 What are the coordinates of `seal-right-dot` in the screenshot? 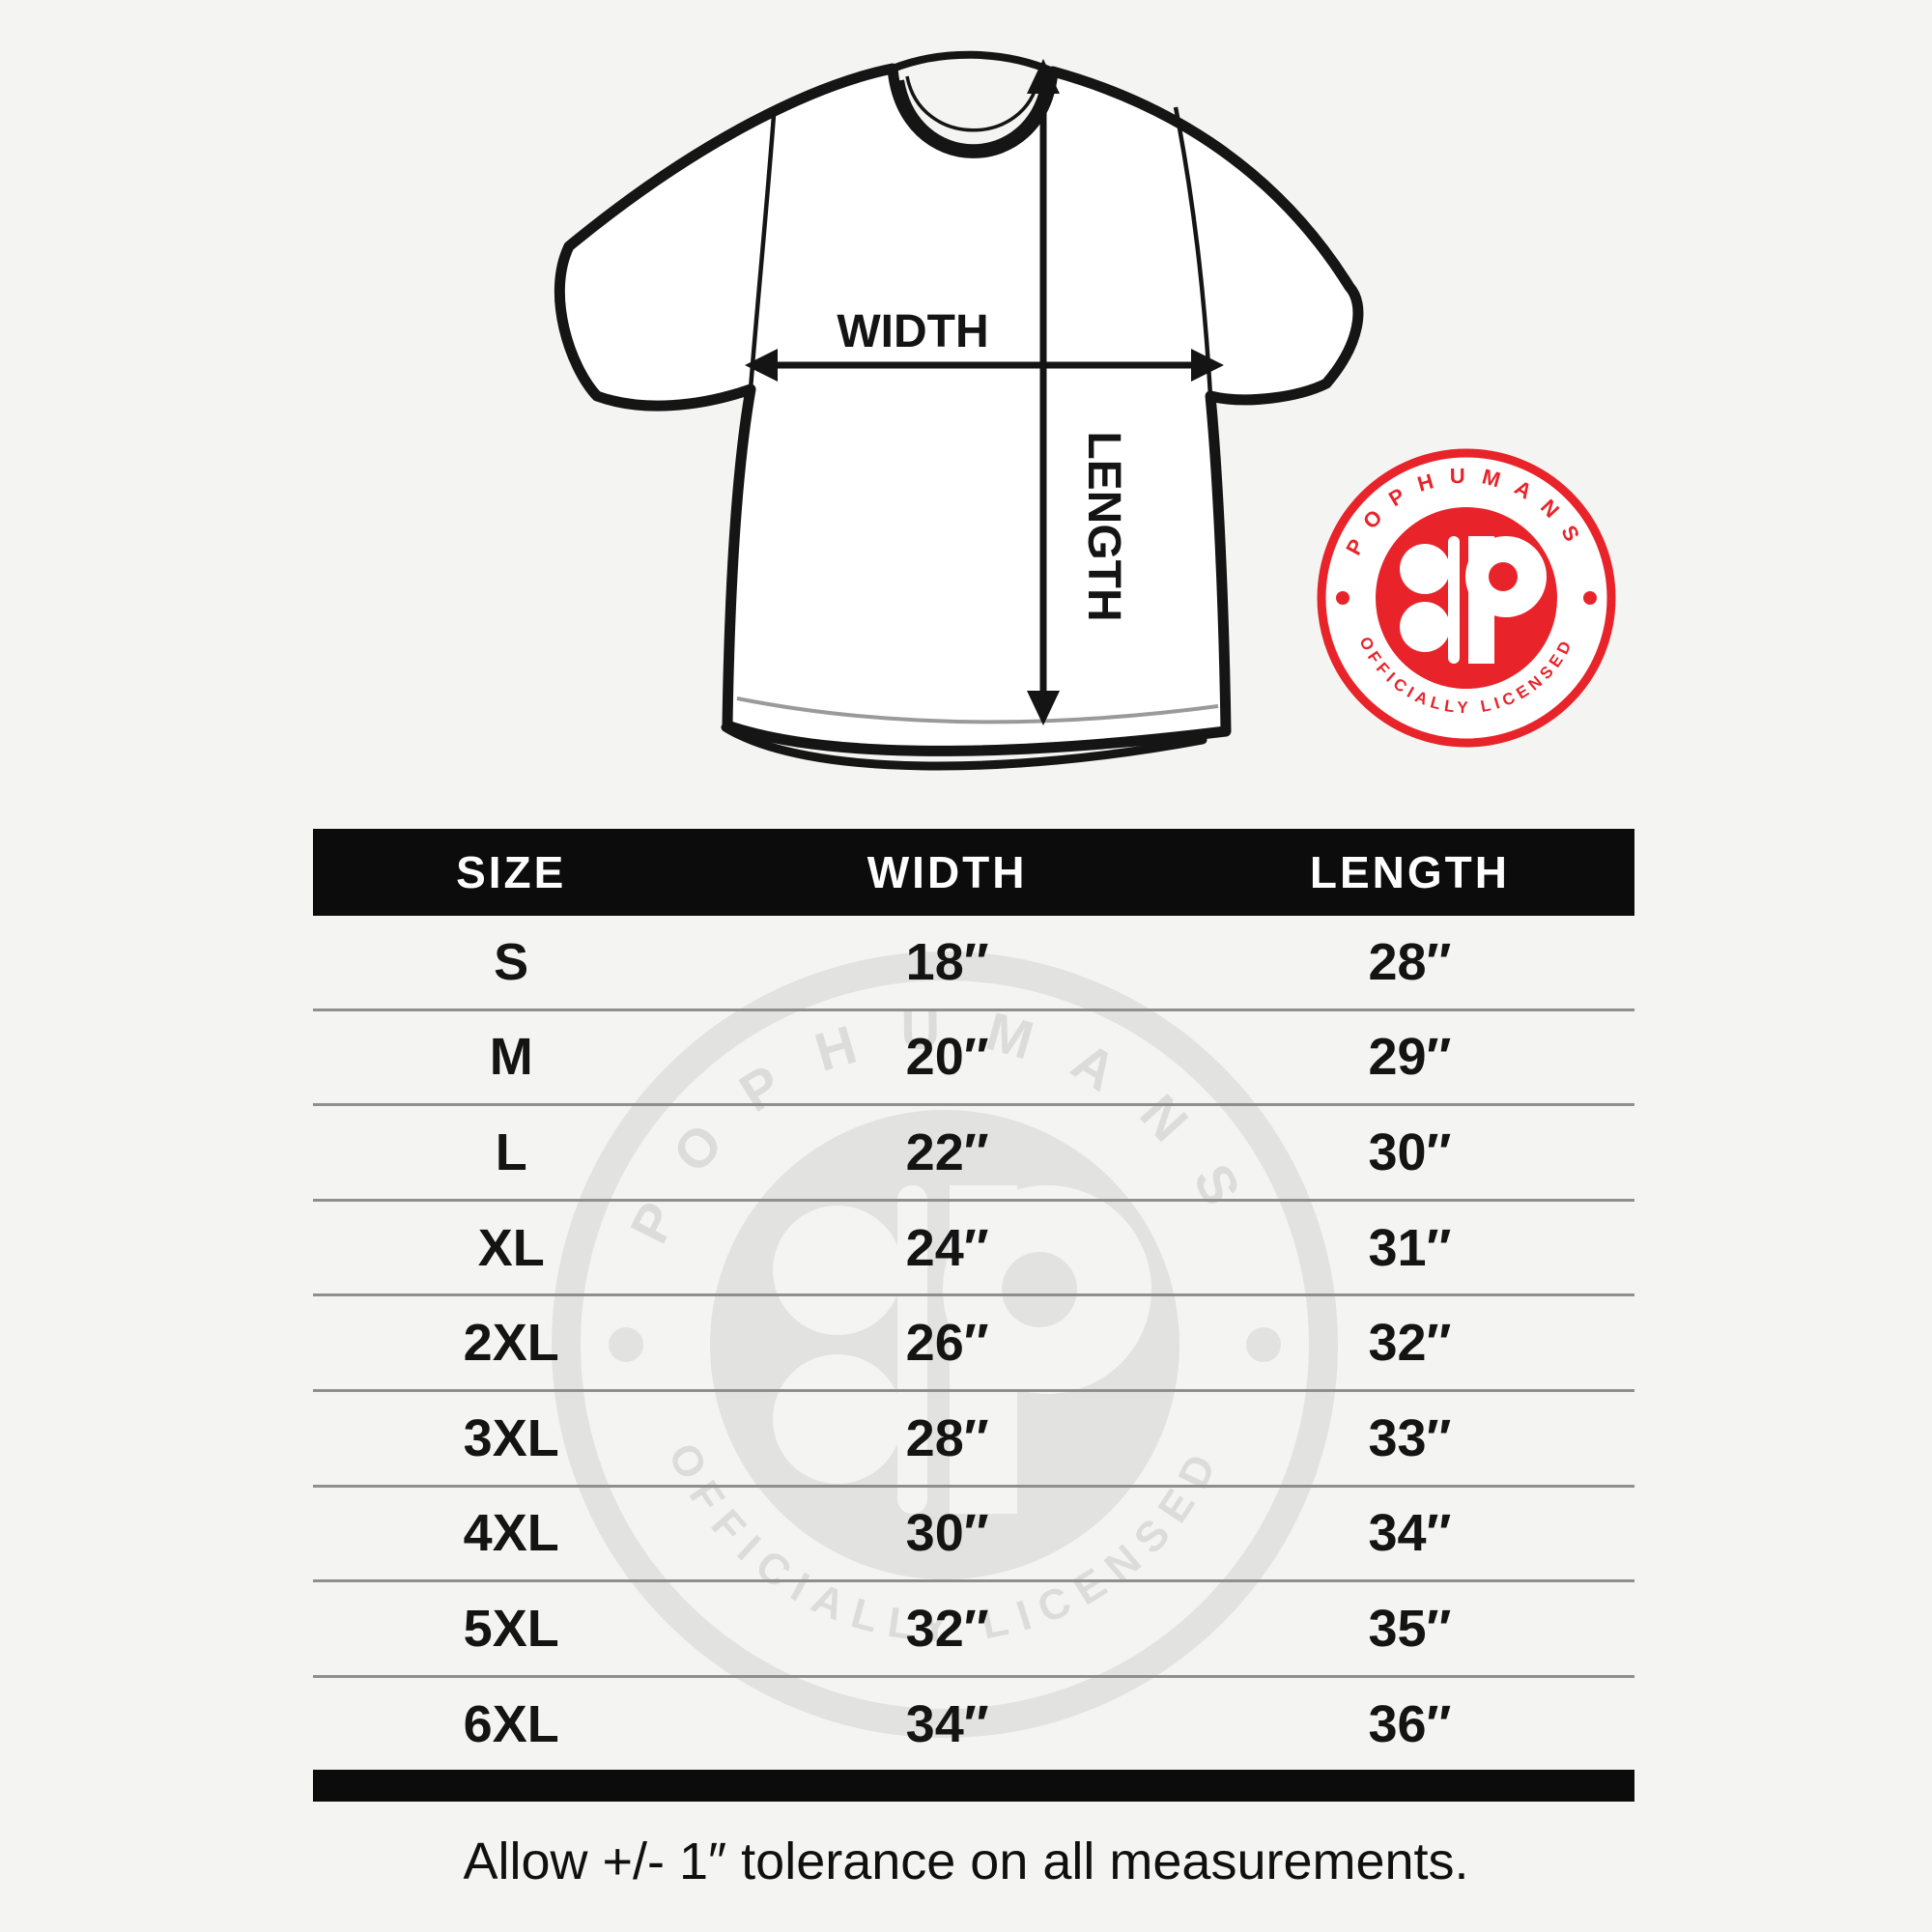 It's located at (1590, 598).